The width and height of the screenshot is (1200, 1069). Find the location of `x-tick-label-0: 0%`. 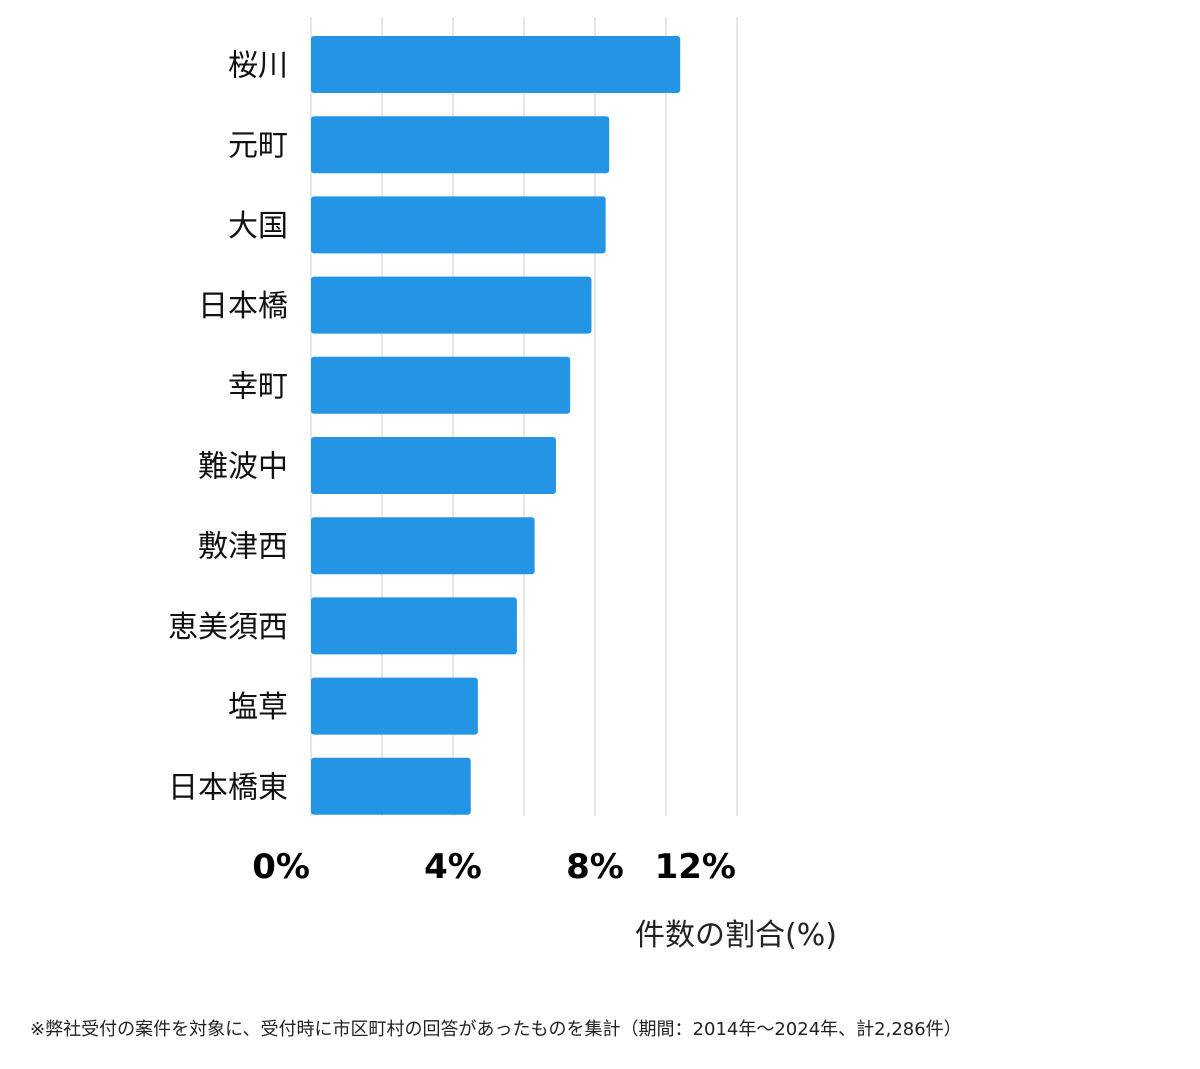

x-tick-label-0: 0% is located at coordinates (281, 867).